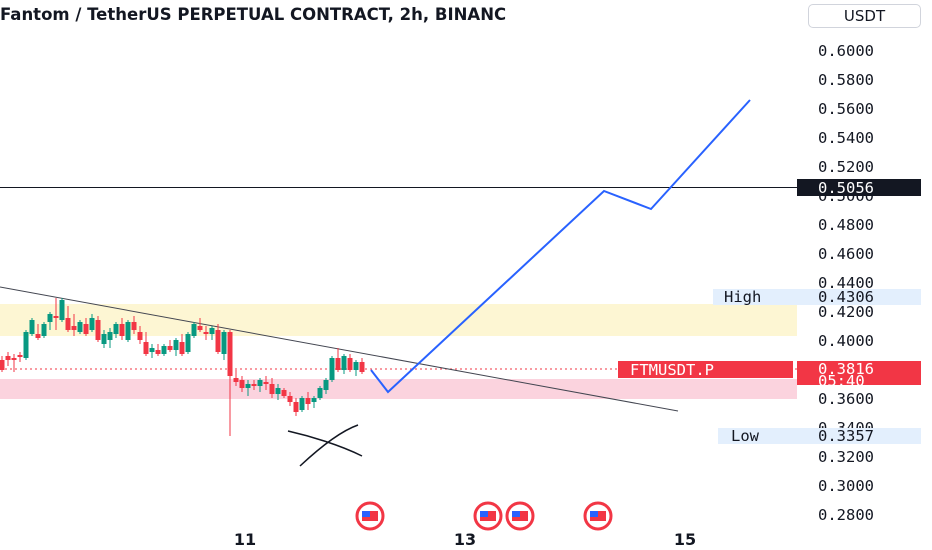 This screenshot has height=550, width=932. What do you see at coordinates (817, 297) in the screenshot?
I see `high-marker: High 0.4306` at bounding box center [817, 297].